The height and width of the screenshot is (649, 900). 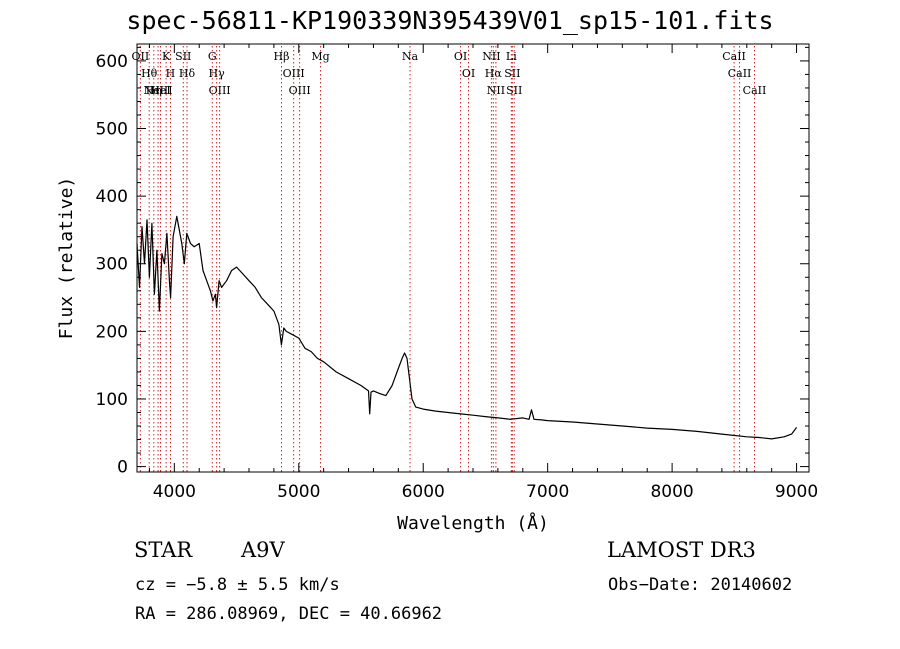 I want to click on object-subclass: A9V, so click(x=263, y=550).